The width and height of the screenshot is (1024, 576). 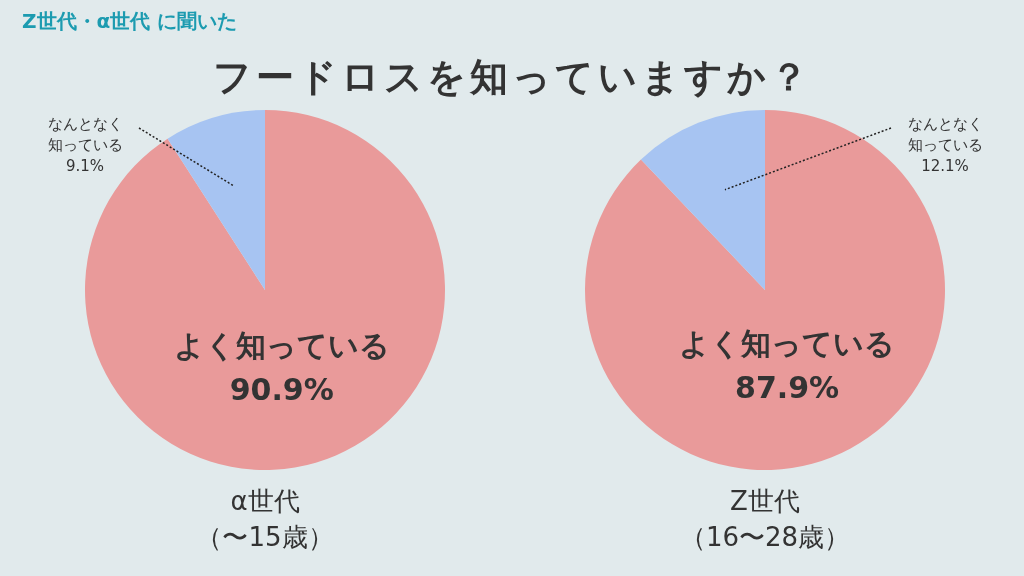 I want to click on data-label: 12.1%, so click(x=945, y=166).